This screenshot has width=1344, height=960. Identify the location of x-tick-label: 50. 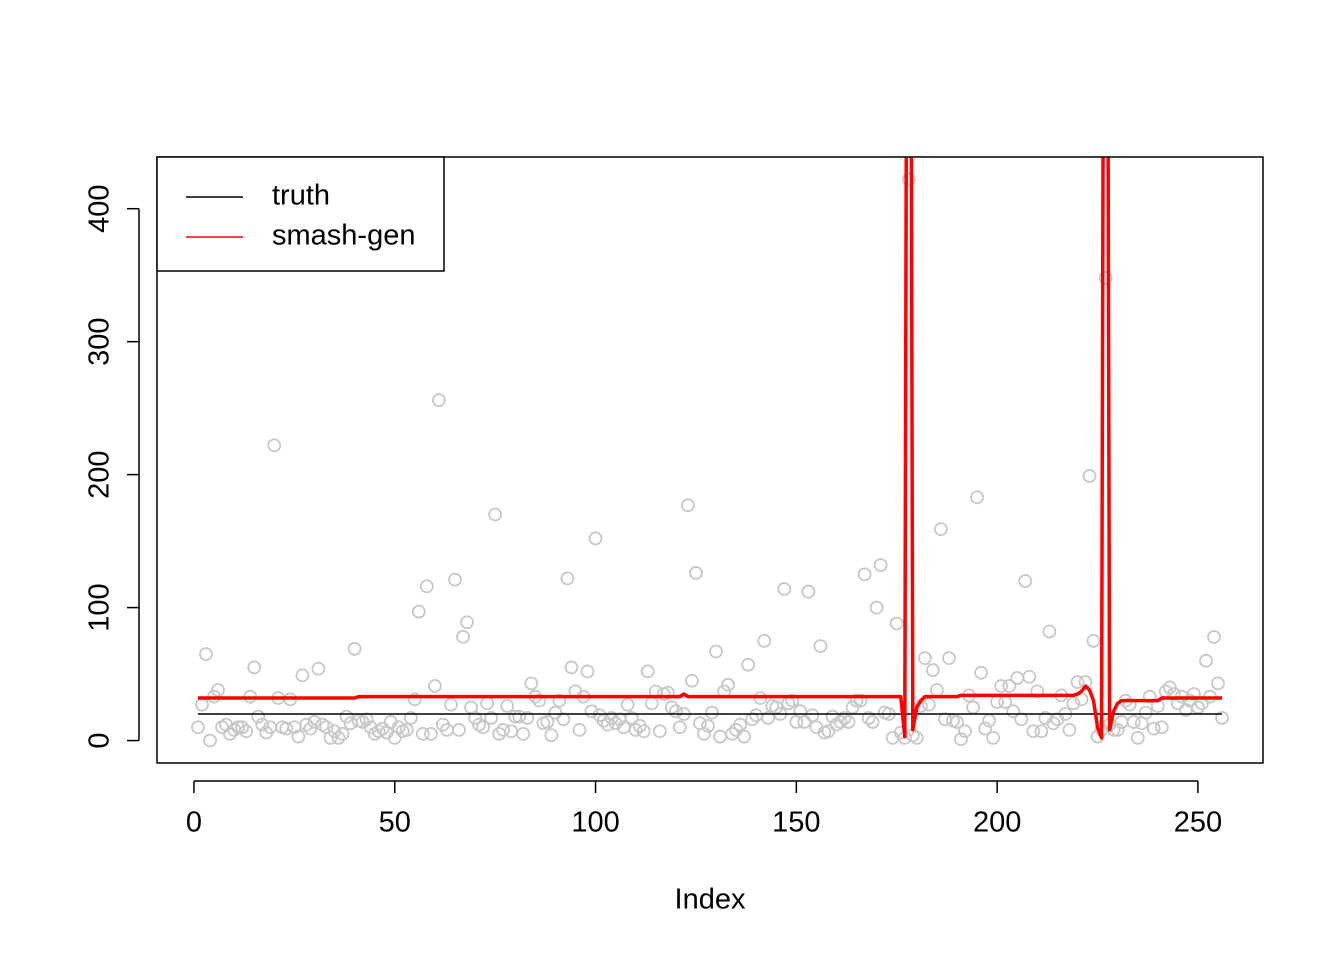
(395, 823).